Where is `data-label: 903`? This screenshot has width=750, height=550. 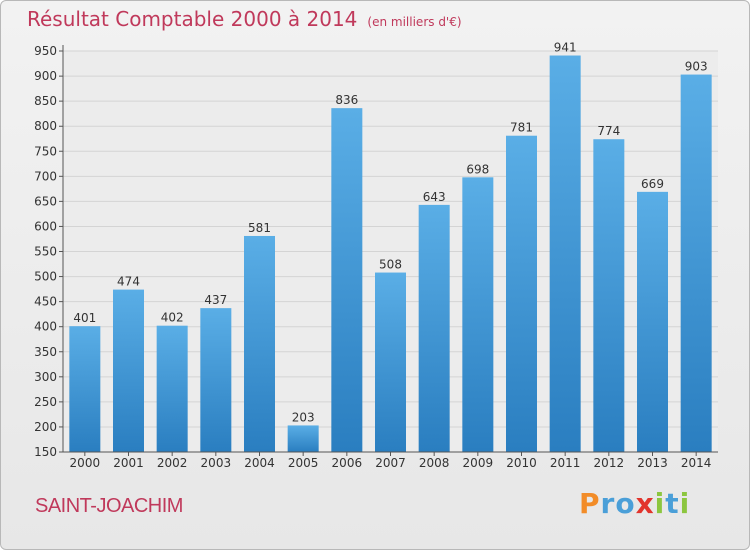
data-label: 903 is located at coordinates (696, 67).